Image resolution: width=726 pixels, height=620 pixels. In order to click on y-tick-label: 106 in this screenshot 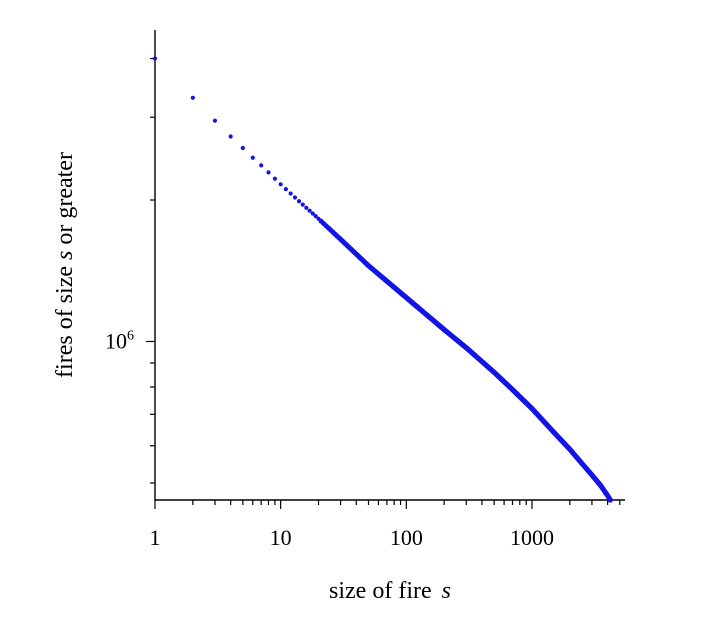, I will do `click(119, 340)`.